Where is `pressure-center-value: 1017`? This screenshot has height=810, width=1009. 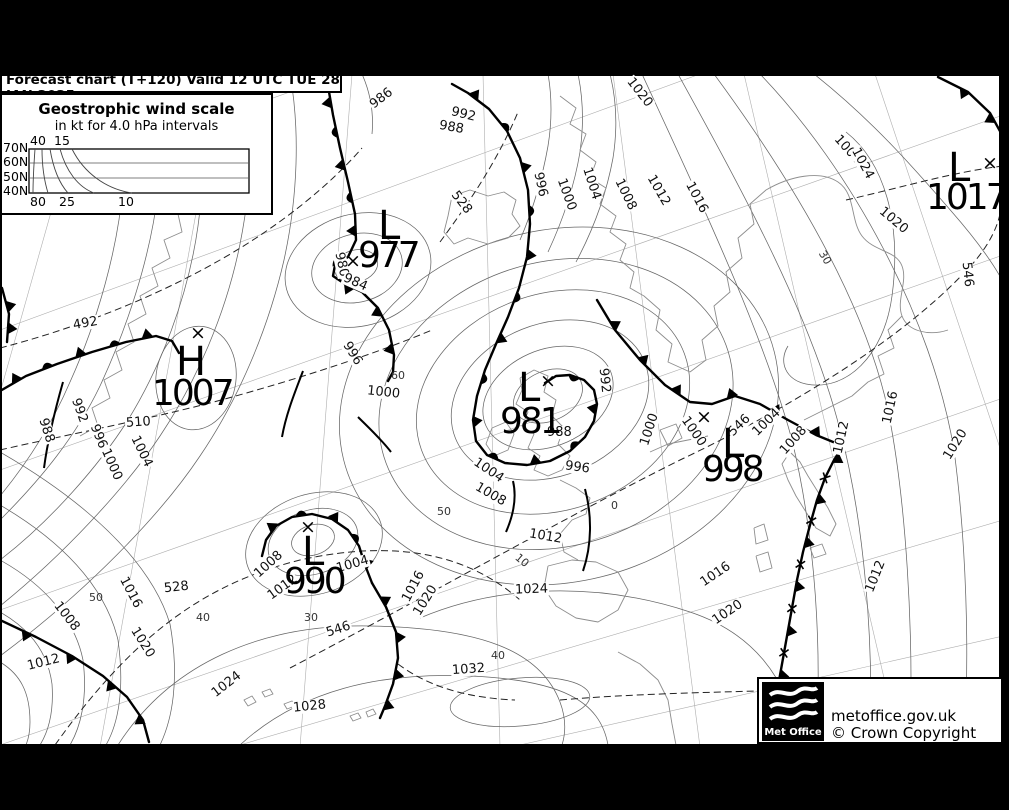
pressure-center-value: 1017 is located at coordinates (967, 197).